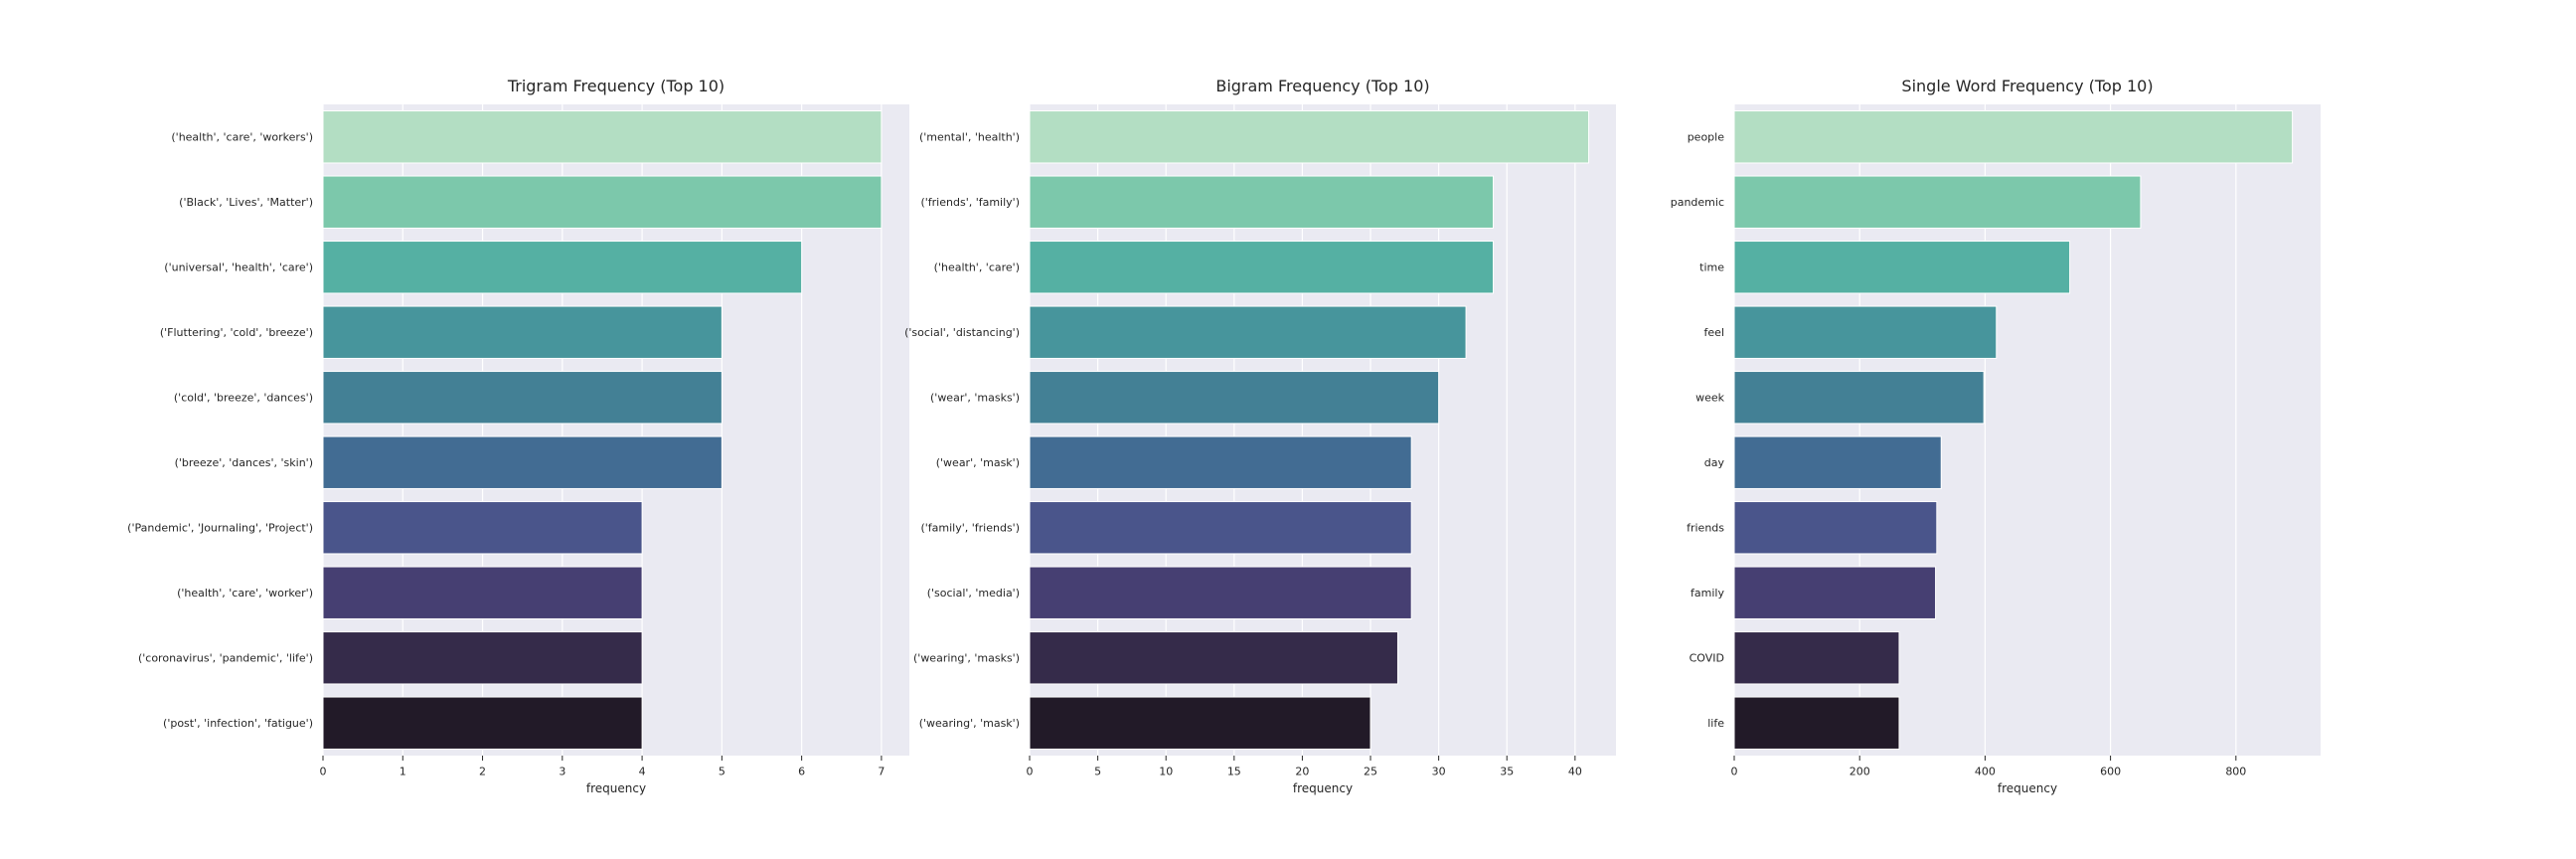 This screenshot has height=859, width=2576. What do you see at coordinates (220, 527) in the screenshot?
I see `trigram-category-label: ('Pandemic', 'Journaling', 'Project')` at bounding box center [220, 527].